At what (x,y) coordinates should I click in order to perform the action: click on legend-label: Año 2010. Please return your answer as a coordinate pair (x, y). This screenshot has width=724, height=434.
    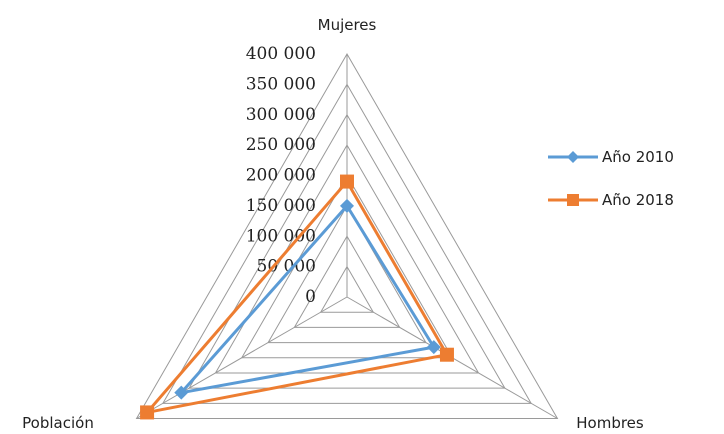
    Looking at the image, I should click on (638, 157).